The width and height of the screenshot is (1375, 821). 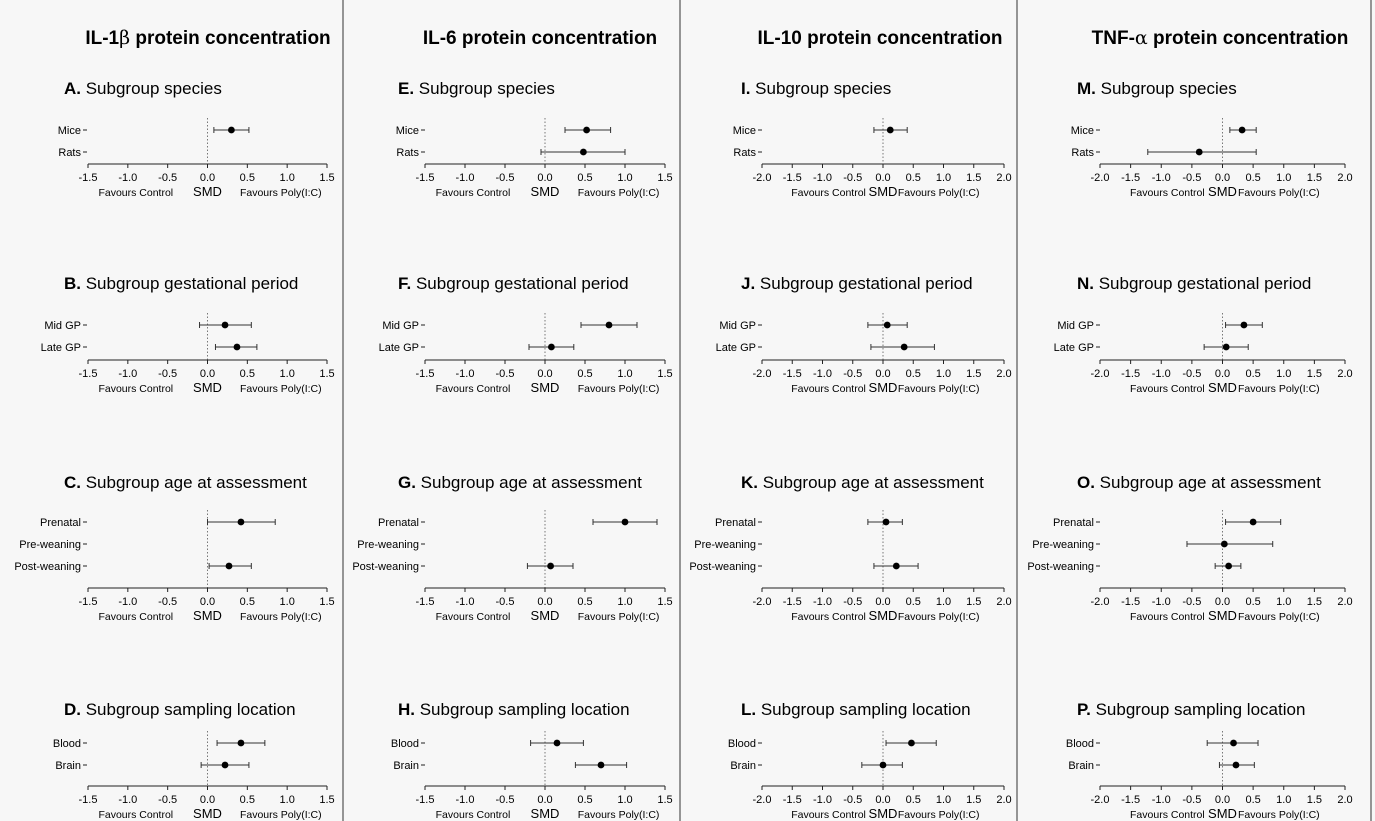 What do you see at coordinates (440, 38) in the screenshot?
I see `column-header-cytokine: IL-6` at bounding box center [440, 38].